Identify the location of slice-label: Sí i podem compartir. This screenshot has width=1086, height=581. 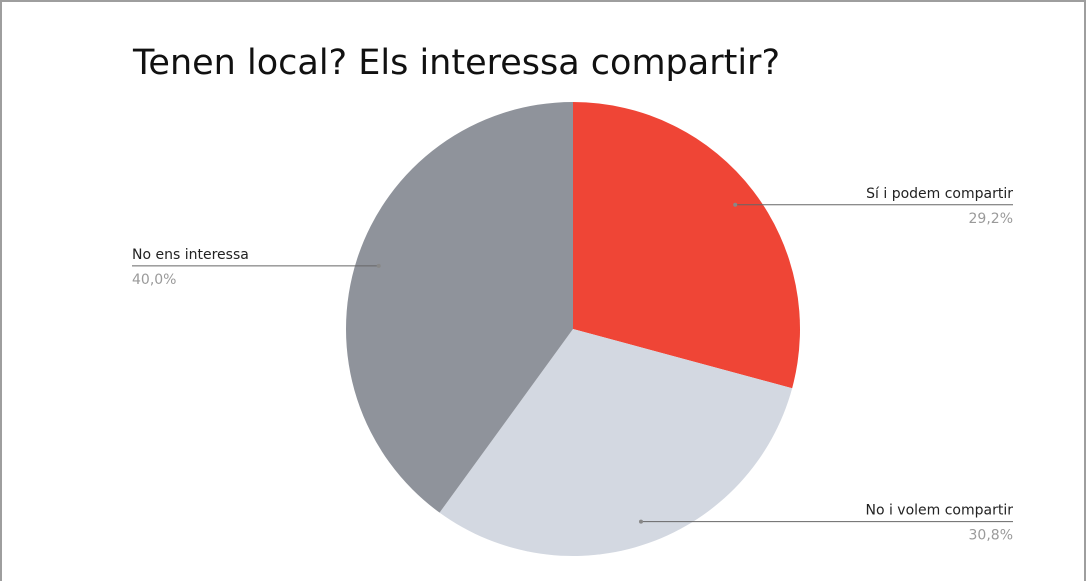
(939, 194).